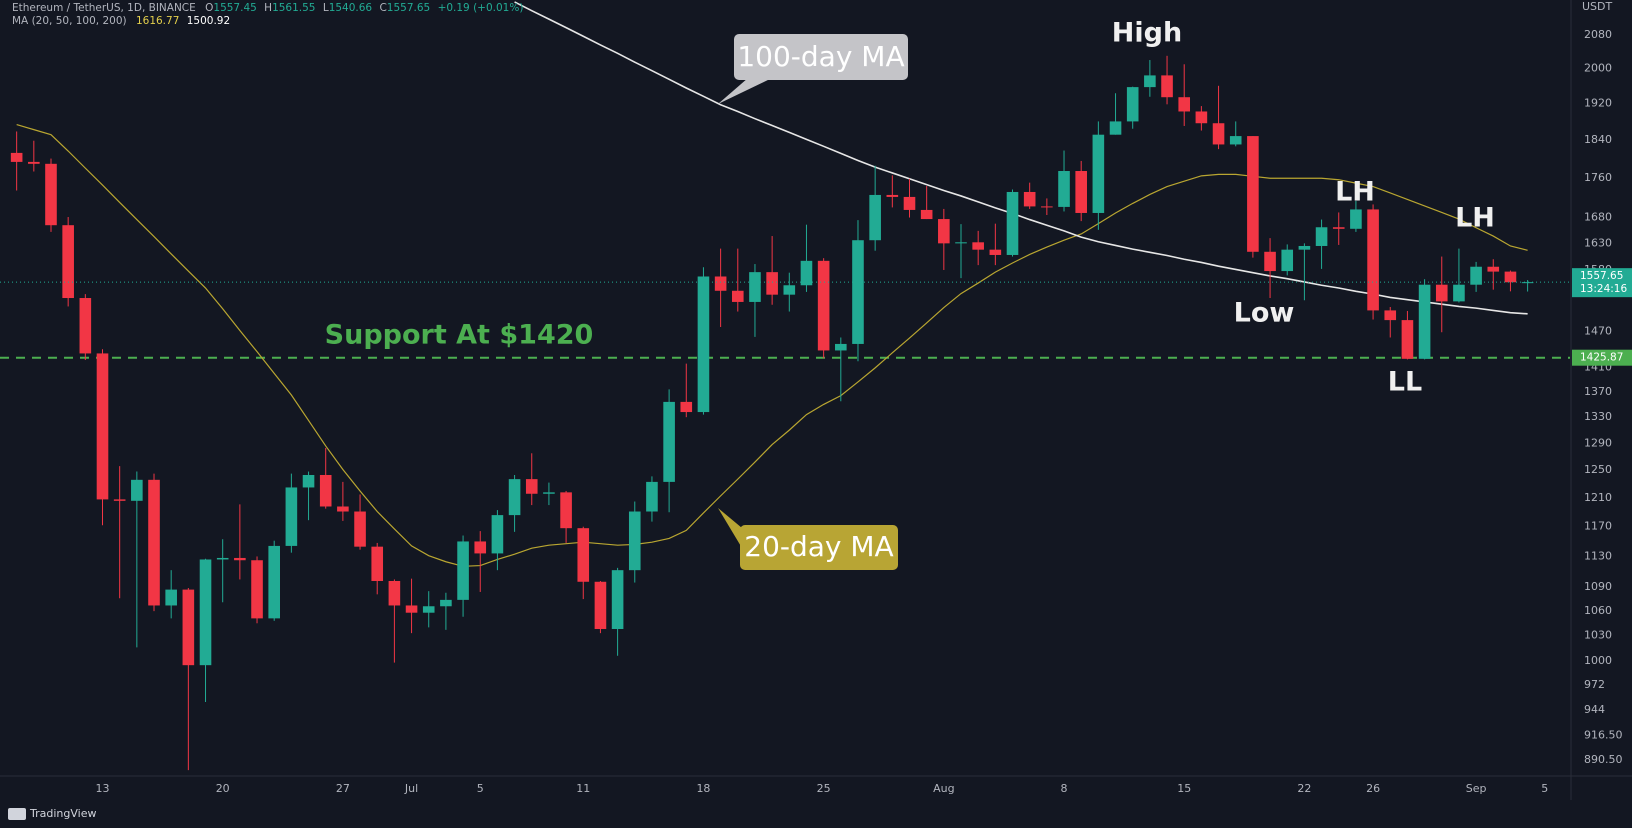 The width and height of the screenshot is (1632, 828). Describe the element at coordinates (382, 8) in the screenshot. I see `ohlc-label: C` at that location.